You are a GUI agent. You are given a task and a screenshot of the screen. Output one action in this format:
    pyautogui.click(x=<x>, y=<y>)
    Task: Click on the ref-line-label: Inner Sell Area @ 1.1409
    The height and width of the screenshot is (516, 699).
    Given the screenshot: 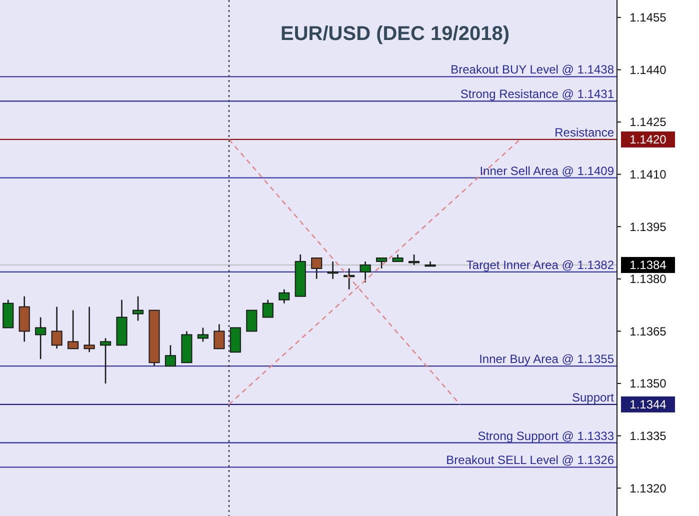 What is the action you would take?
    pyautogui.click(x=547, y=171)
    